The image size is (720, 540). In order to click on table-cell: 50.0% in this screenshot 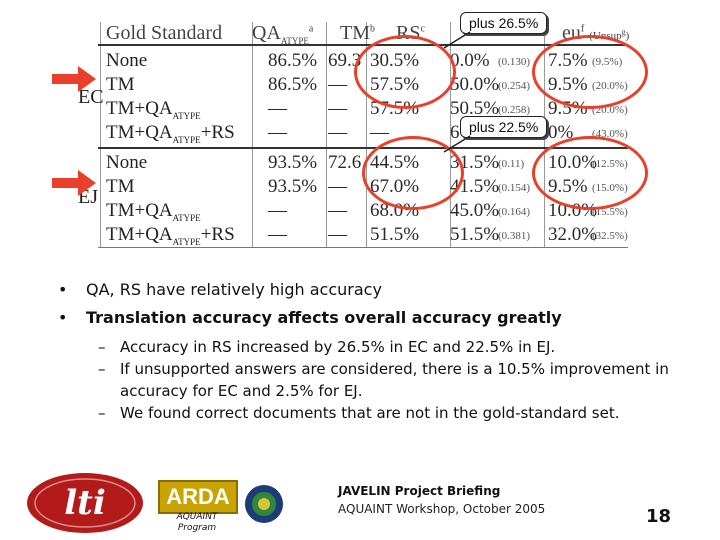, I will do `click(475, 84)`.